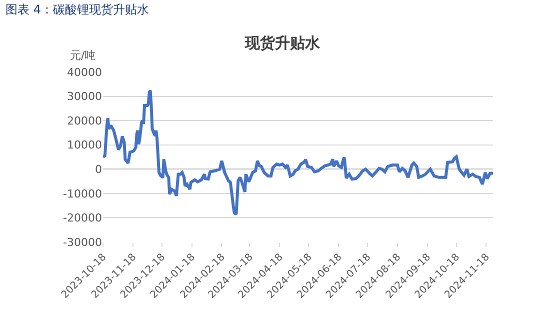 This screenshot has width=558, height=330. What do you see at coordinates (84, 145) in the screenshot?
I see `y-tick-label: 10000` at bounding box center [84, 145].